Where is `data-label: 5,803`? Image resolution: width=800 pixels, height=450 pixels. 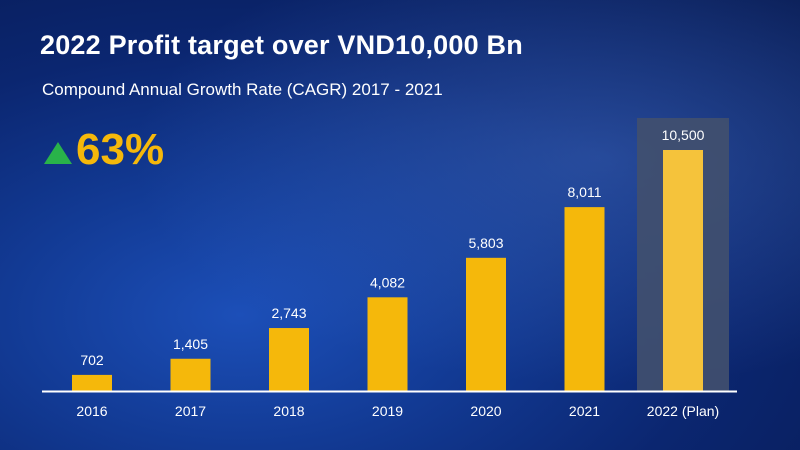 data-label: 5,803 is located at coordinates (485, 243).